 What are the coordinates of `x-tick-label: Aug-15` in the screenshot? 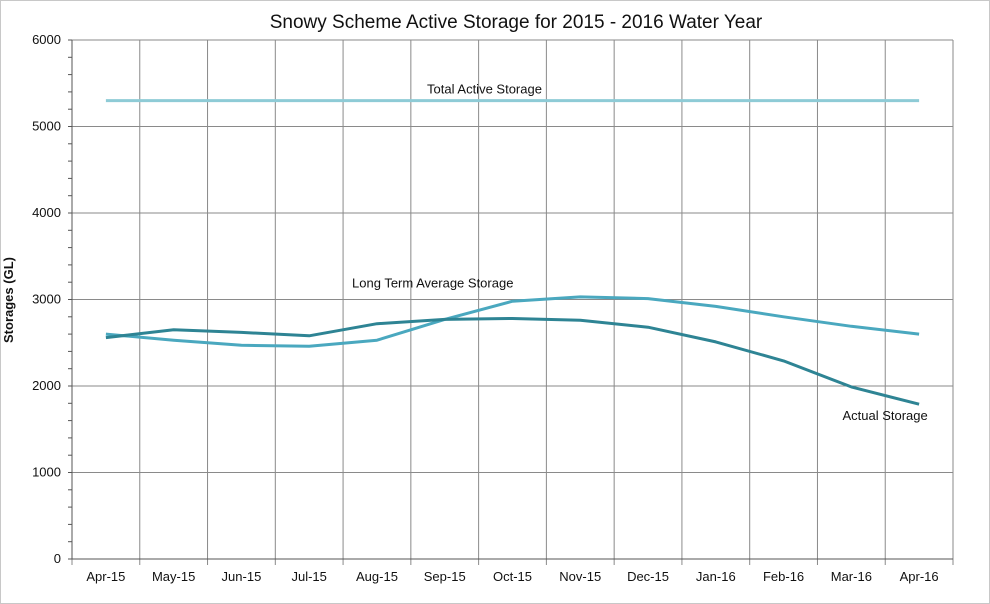 It's located at (377, 576).